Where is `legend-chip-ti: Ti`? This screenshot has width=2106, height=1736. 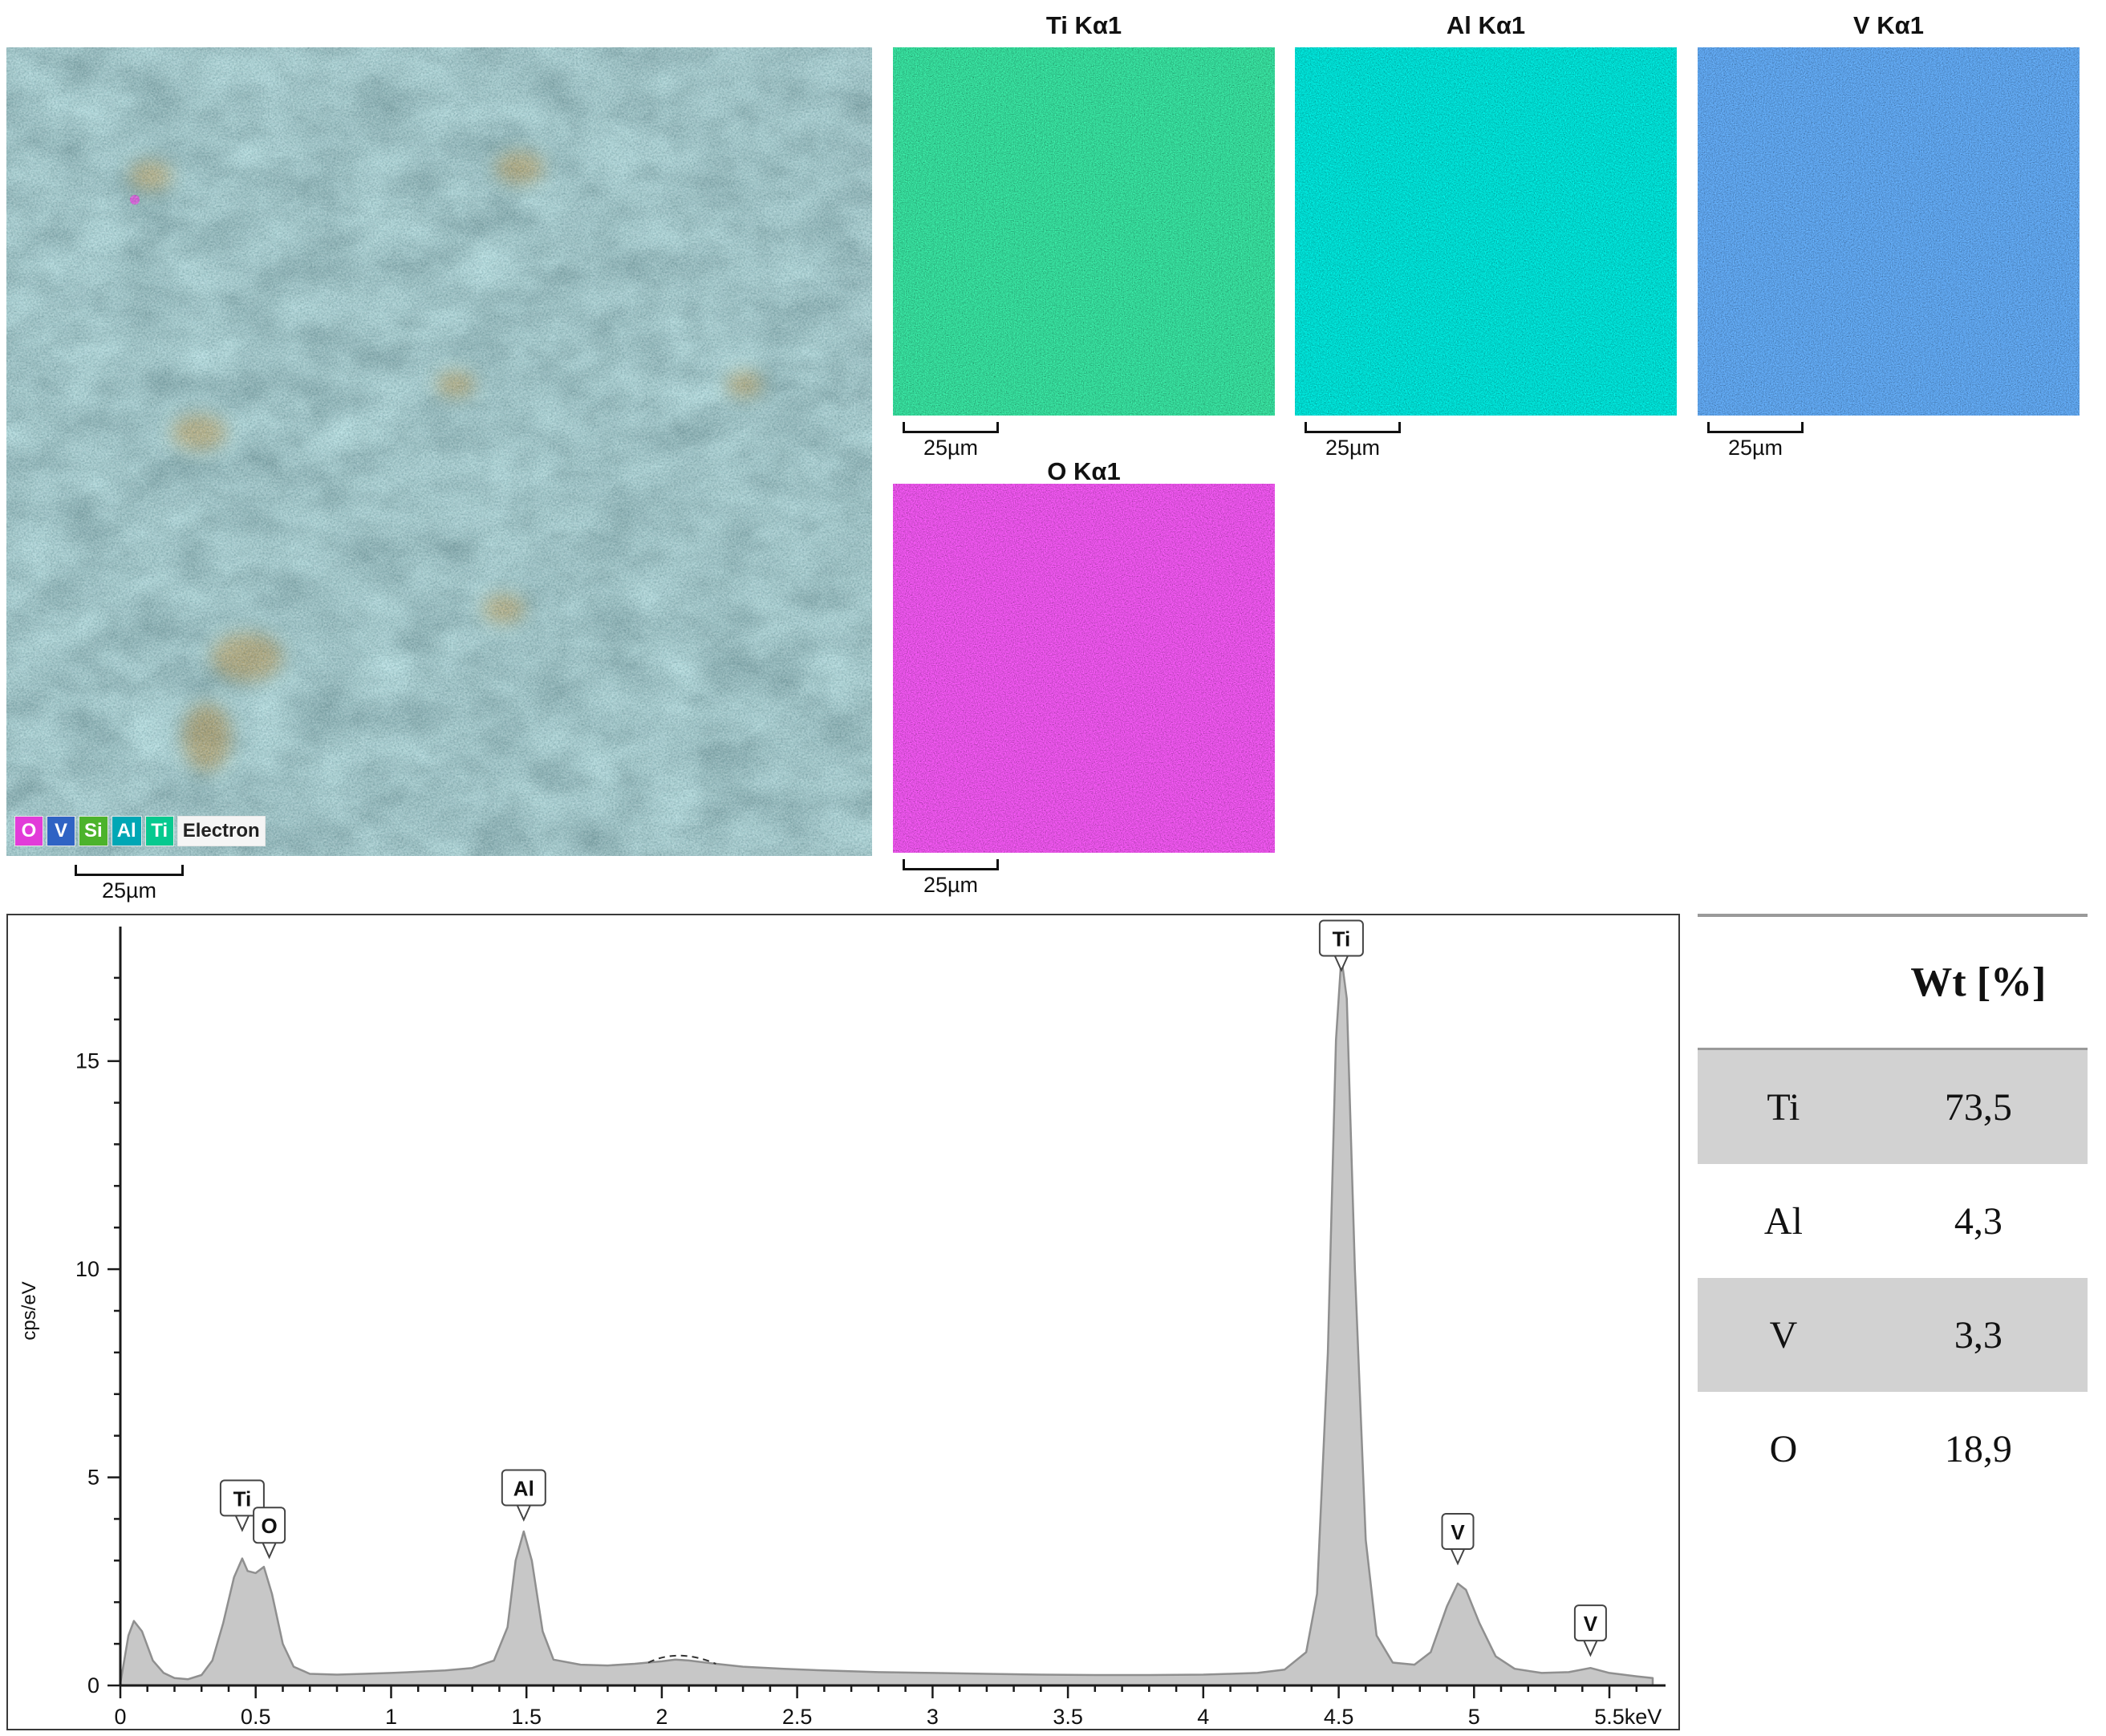
legend-chip-ti: Ti is located at coordinates (159, 831).